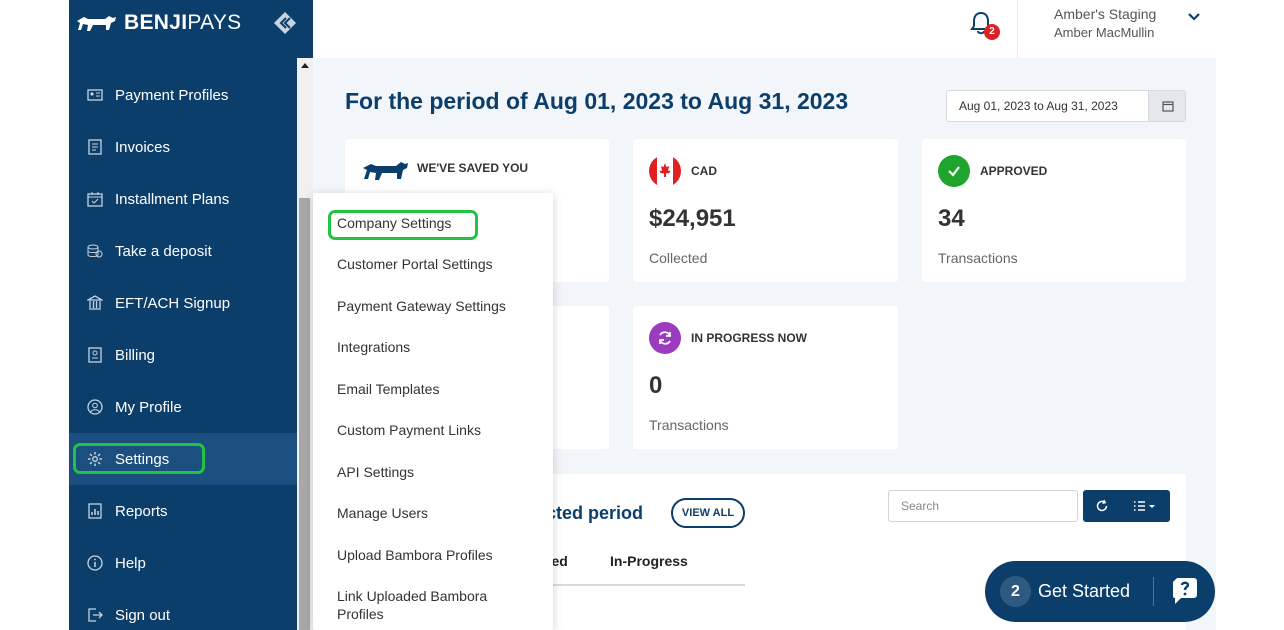  Describe the element at coordinates (1084, 591) in the screenshot. I see `get-started-label: Get Started` at that location.